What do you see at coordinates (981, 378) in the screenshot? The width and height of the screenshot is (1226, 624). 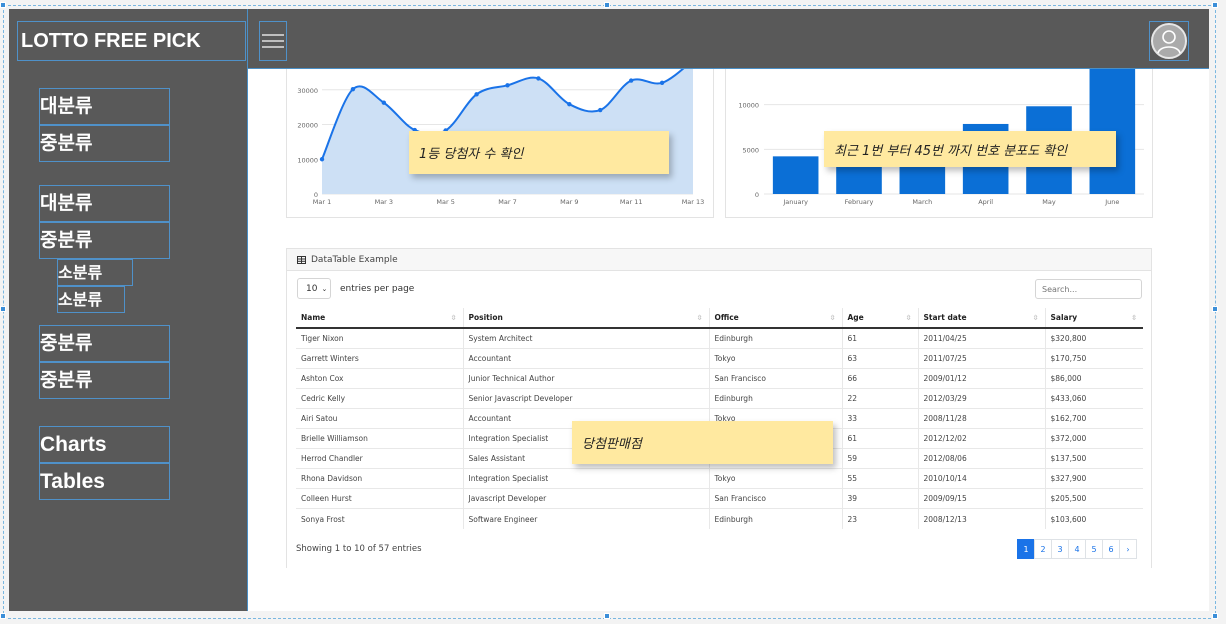 I see `table-cell: 2009/01/12` at bounding box center [981, 378].